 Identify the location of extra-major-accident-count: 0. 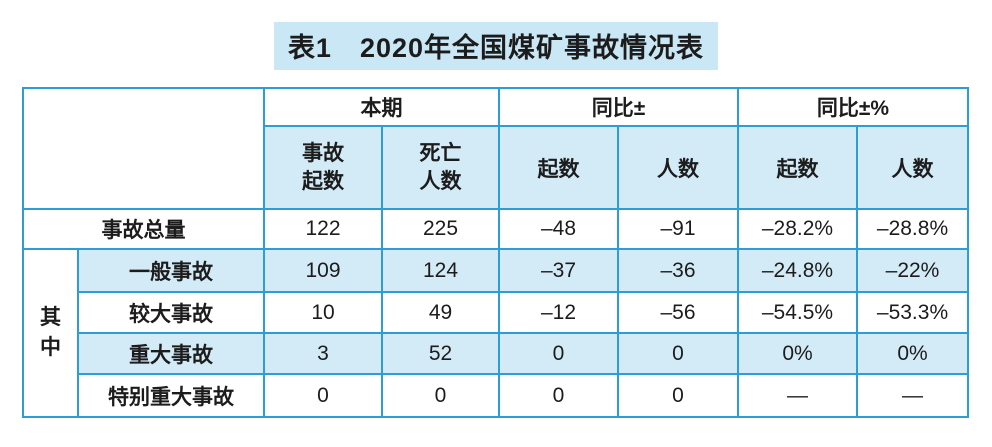
(323, 395).